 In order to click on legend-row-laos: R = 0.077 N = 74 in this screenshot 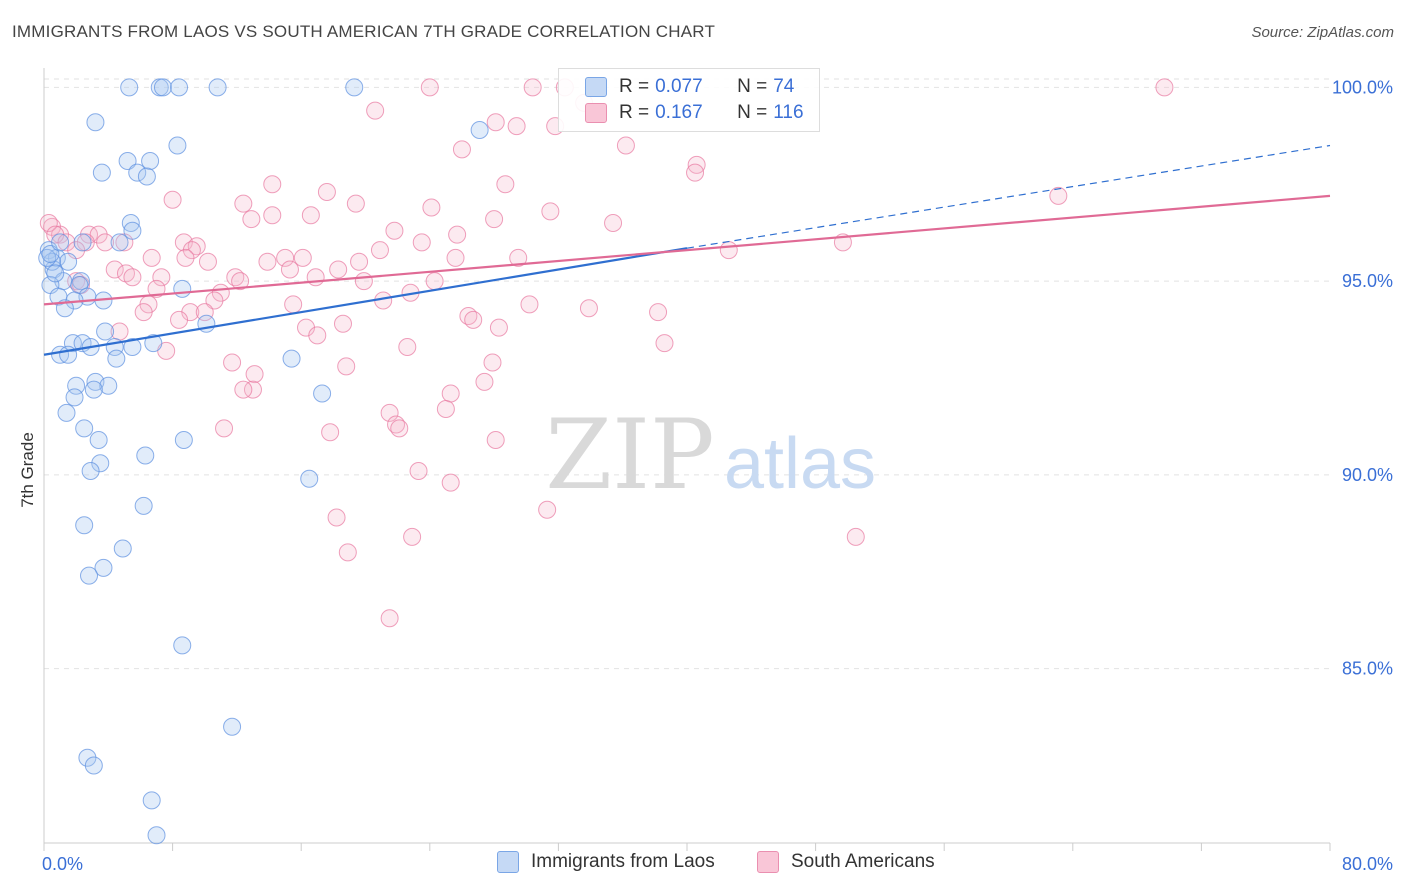, I will do `click(689, 87)`.